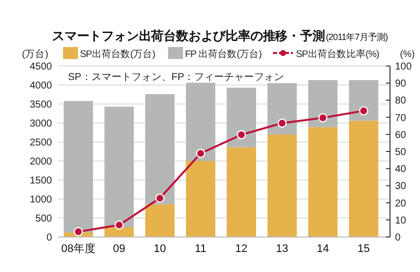 The width and height of the screenshot is (420, 272). What do you see at coordinates (338, 54) in the screenshot?
I see `legend-label: SP出荷台数比率(%)` at bounding box center [338, 54].